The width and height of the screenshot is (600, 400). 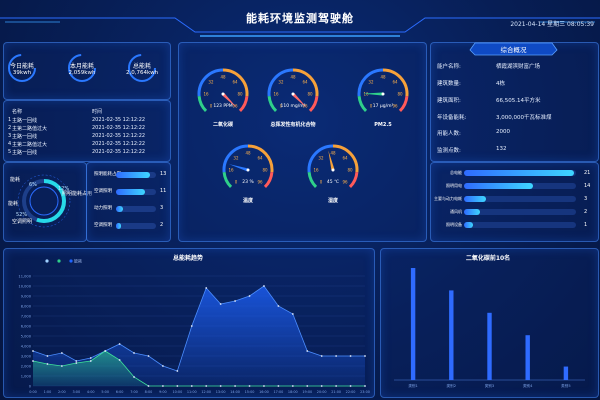 I want to click on row-index: 3, so click(x=10, y=136).